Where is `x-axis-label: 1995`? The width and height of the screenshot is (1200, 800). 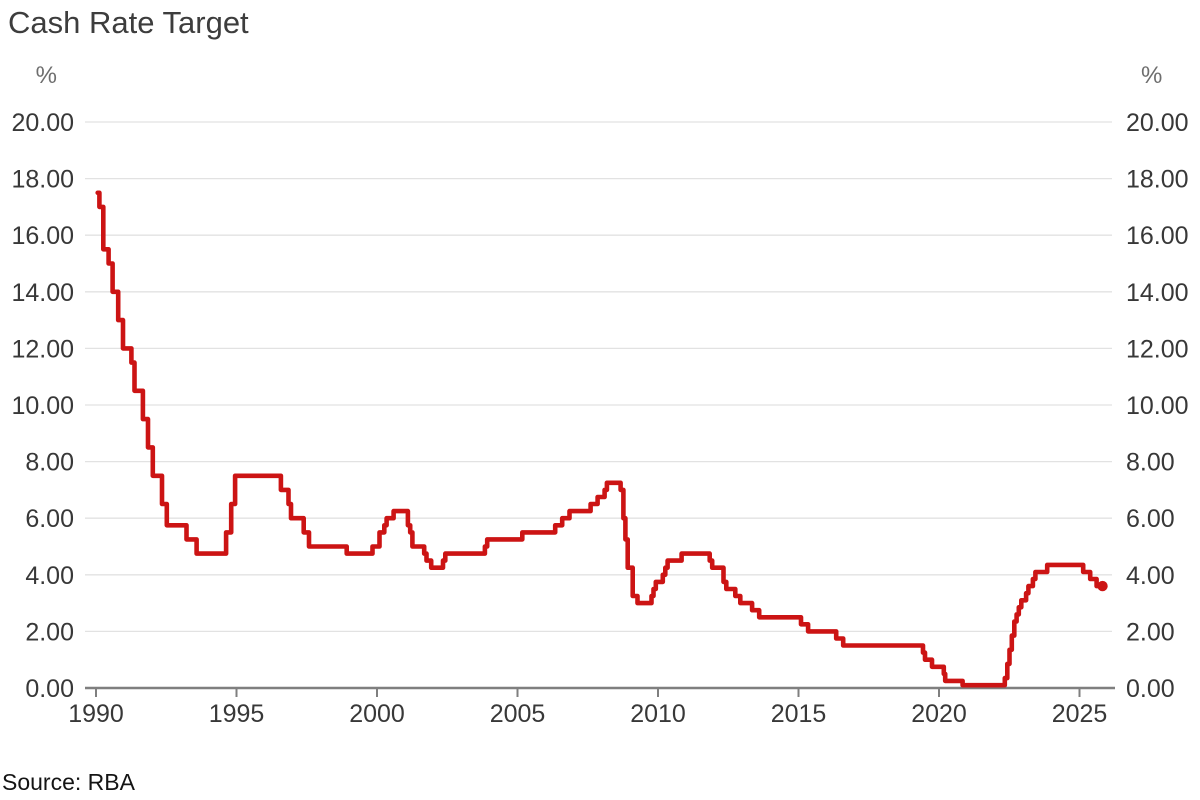 x-axis-label: 1995 is located at coordinates (237, 714).